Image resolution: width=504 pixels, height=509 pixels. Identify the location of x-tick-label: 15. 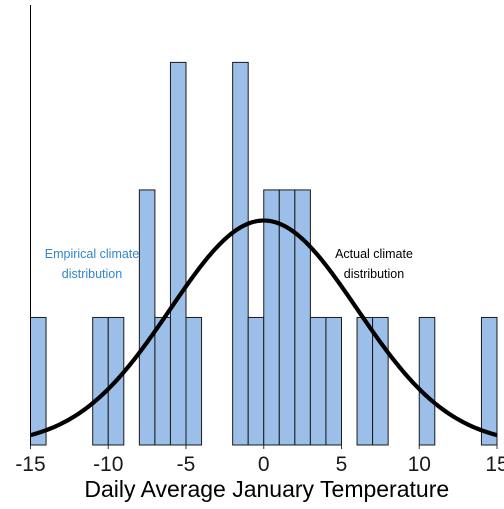
(494, 464).